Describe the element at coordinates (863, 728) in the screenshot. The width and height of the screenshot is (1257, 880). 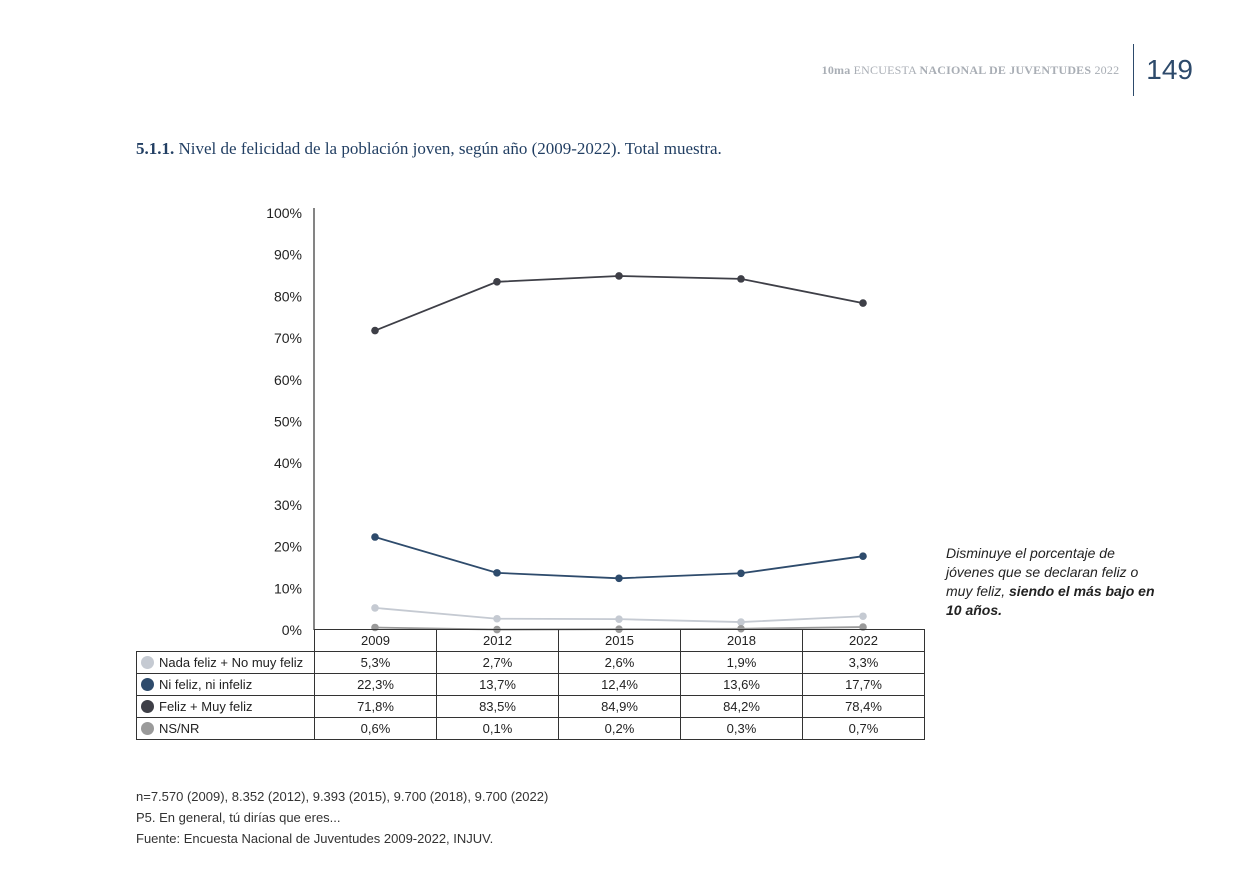
I see `data-label: 0,7%` at that location.